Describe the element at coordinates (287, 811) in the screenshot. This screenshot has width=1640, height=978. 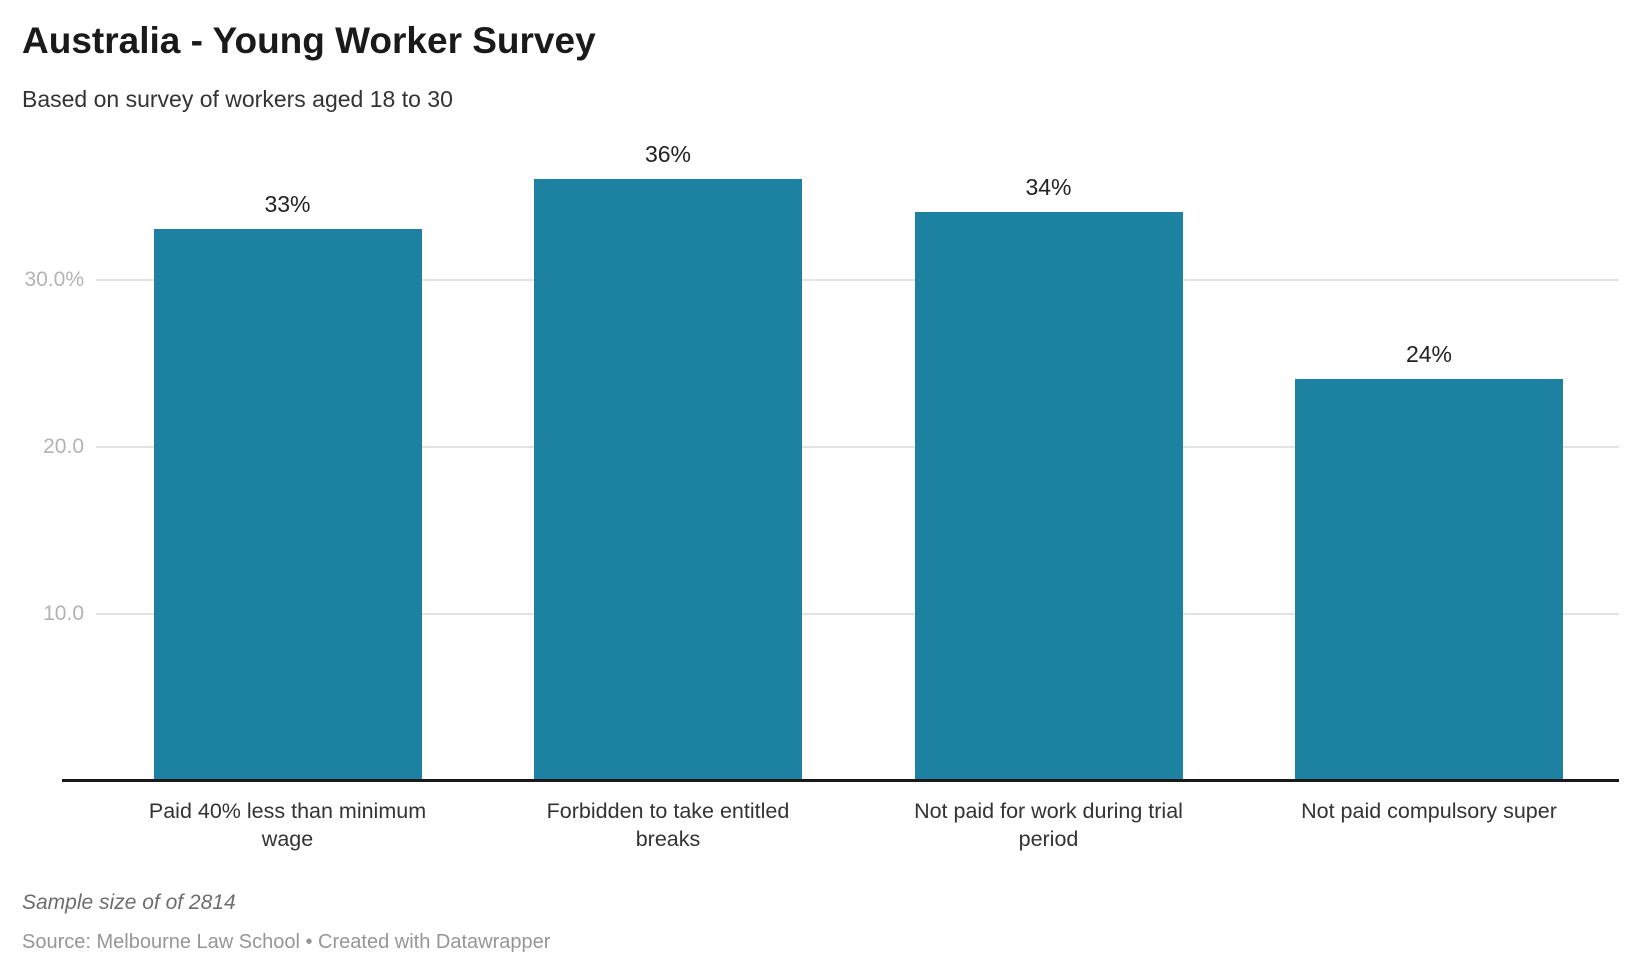
I see `category-label-line: Paid 40% less than minimum` at that location.